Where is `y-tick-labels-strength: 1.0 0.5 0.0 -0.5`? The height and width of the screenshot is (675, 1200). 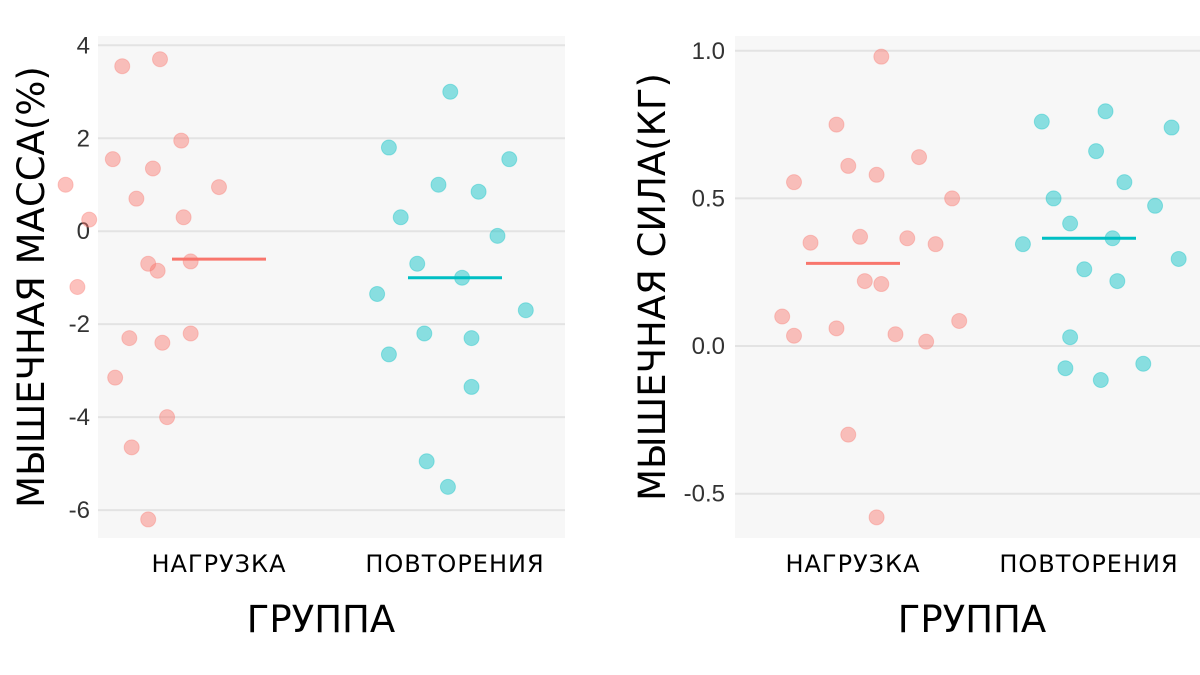 y-tick-labels-strength: 1.0 0.5 0.0 -0.5 is located at coordinates (704, 273).